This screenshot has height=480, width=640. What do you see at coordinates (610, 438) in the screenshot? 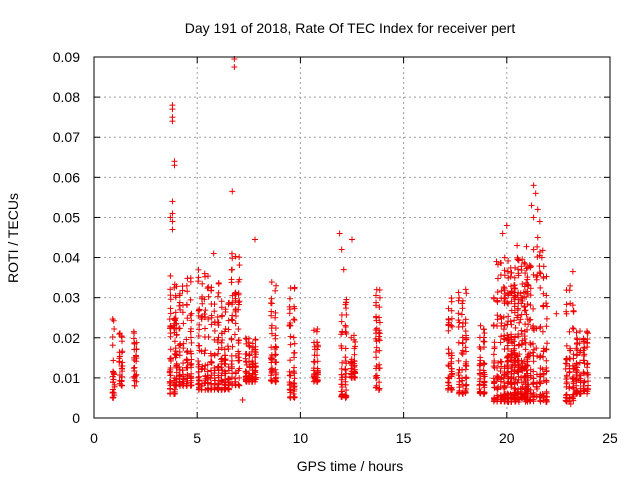
I see `x-tick-label: 25` at bounding box center [610, 438].